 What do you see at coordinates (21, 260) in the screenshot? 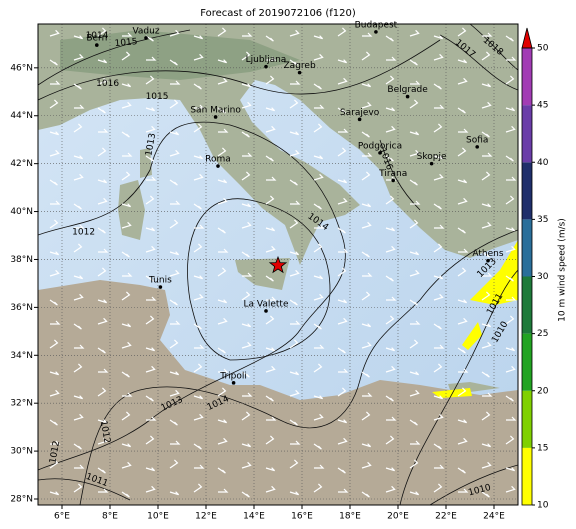
I see `y-tick-label: 38°N` at bounding box center [21, 260].